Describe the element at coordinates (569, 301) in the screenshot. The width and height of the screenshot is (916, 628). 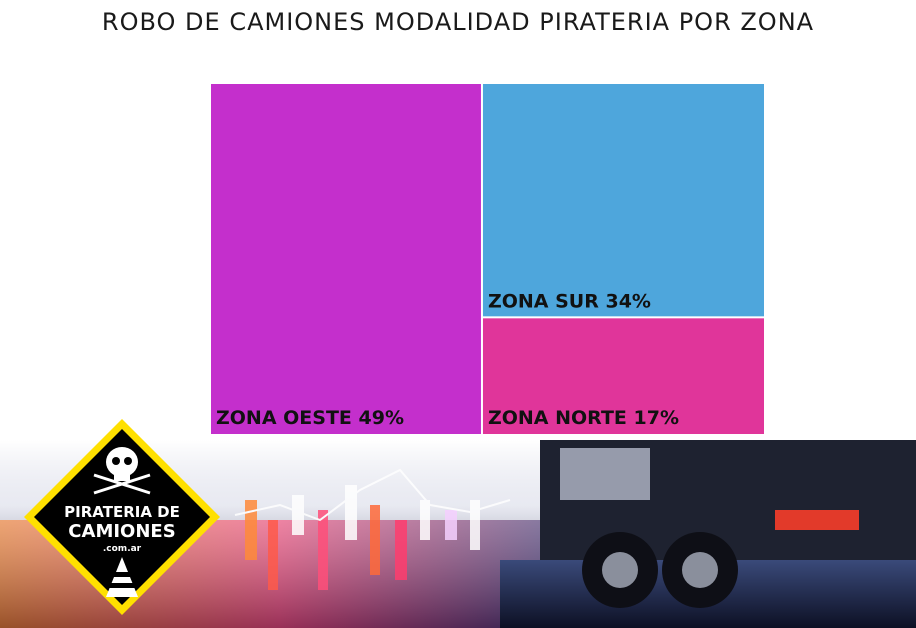
I see `treemap-label-zona-sur: ZONA SUR 34%` at that location.